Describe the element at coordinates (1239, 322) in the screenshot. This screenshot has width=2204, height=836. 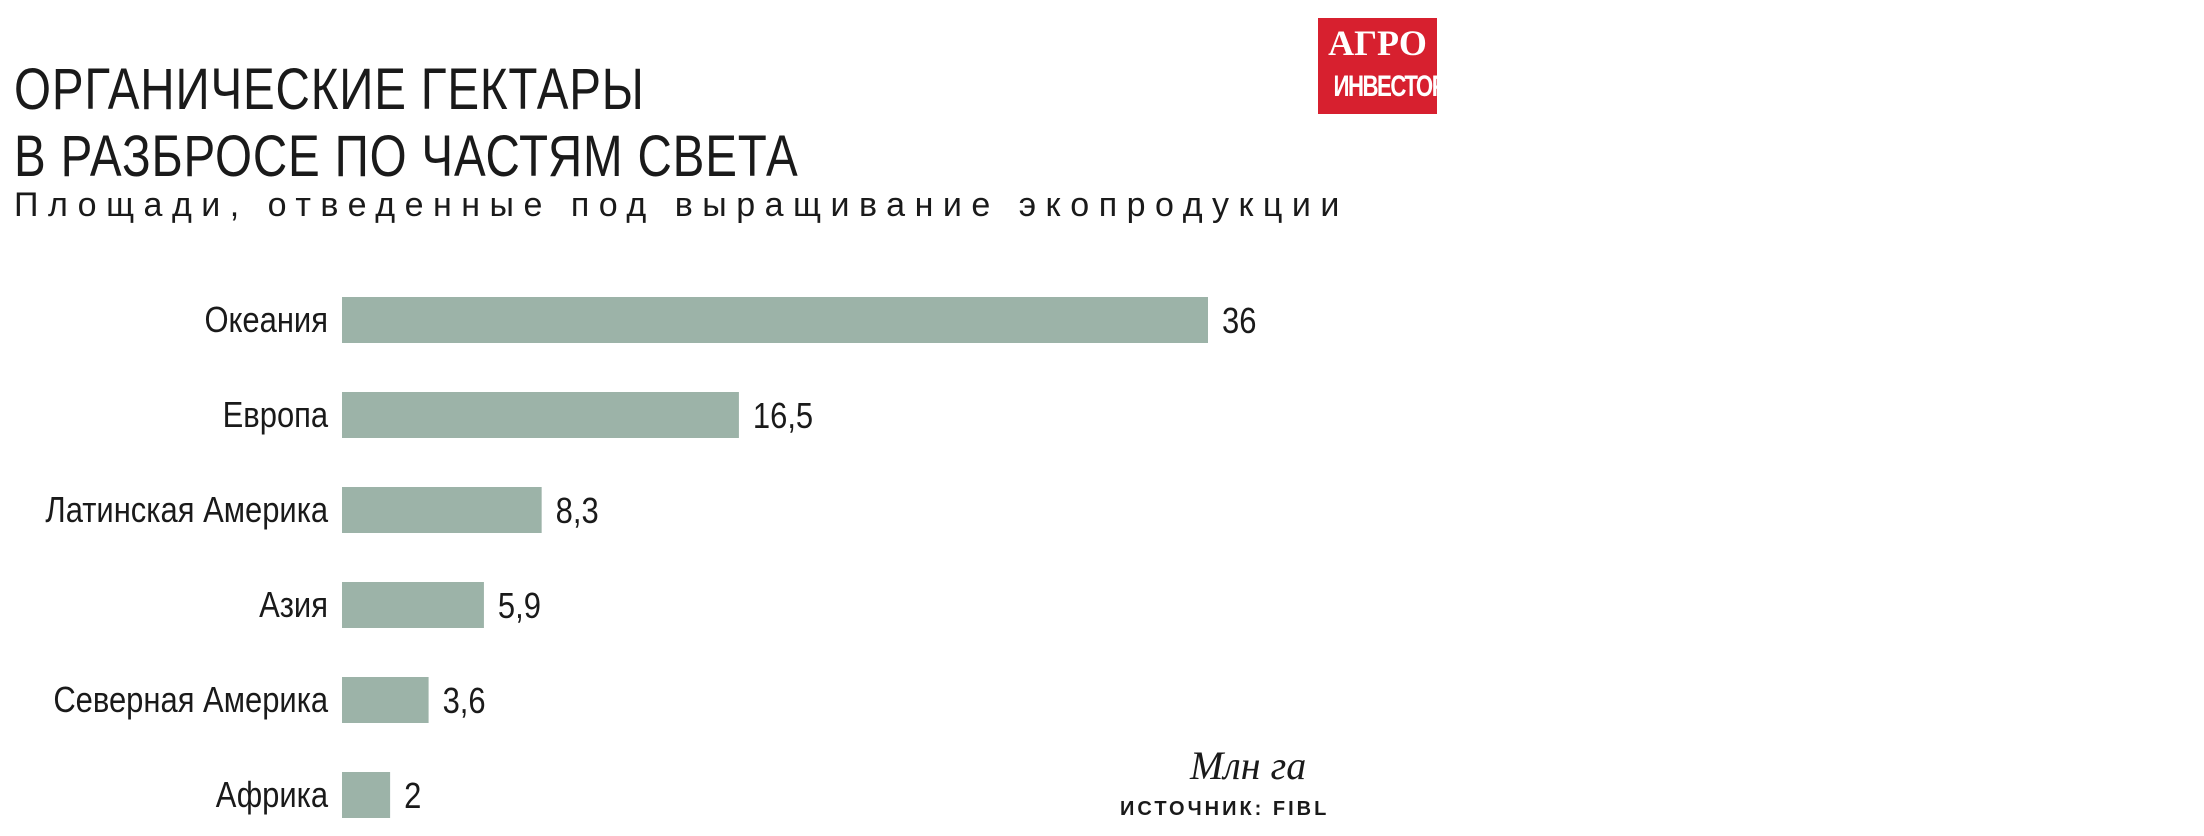
I see `value-label: 36` at that location.